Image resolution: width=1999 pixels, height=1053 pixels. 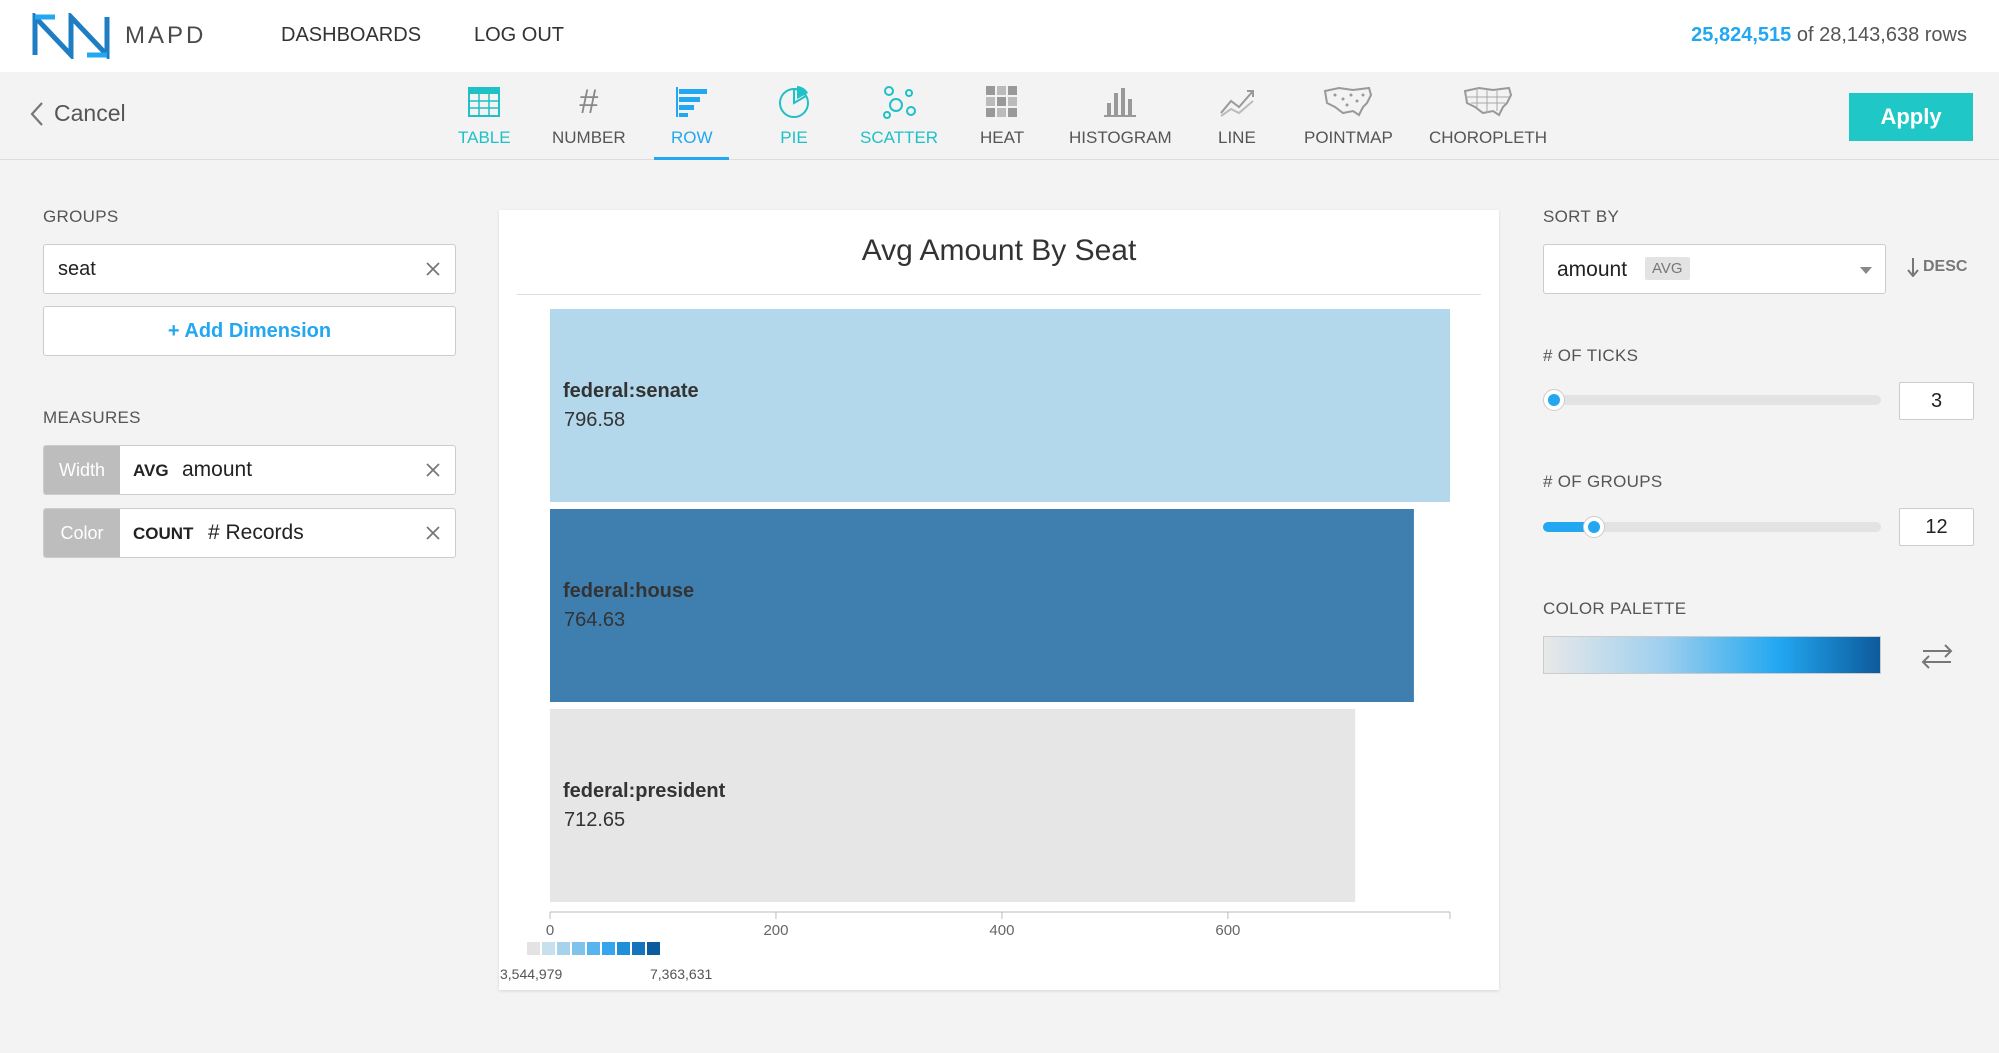 What do you see at coordinates (1227, 930) in the screenshot?
I see `x-tick-label: 600` at bounding box center [1227, 930].